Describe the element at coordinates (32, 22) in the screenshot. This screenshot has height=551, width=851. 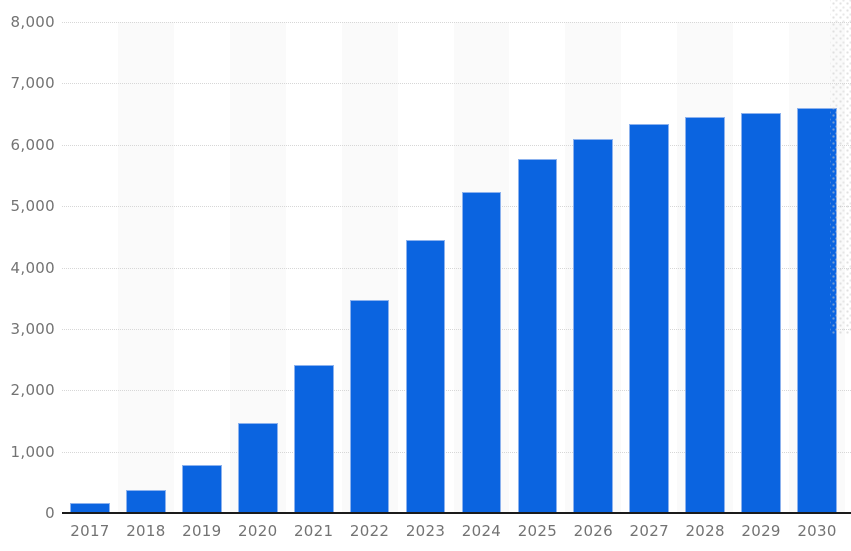
I see `y-tick-label: 8,000` at that location.